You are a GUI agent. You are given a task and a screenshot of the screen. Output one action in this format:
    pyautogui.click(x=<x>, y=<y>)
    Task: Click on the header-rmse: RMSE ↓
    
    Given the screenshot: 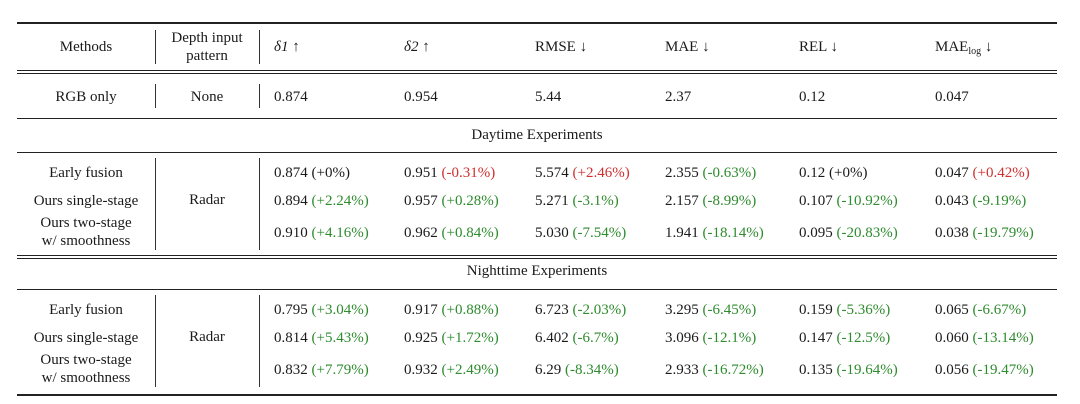 What is the action you would take?
    pyautogui.click(x=561, y=47)
    